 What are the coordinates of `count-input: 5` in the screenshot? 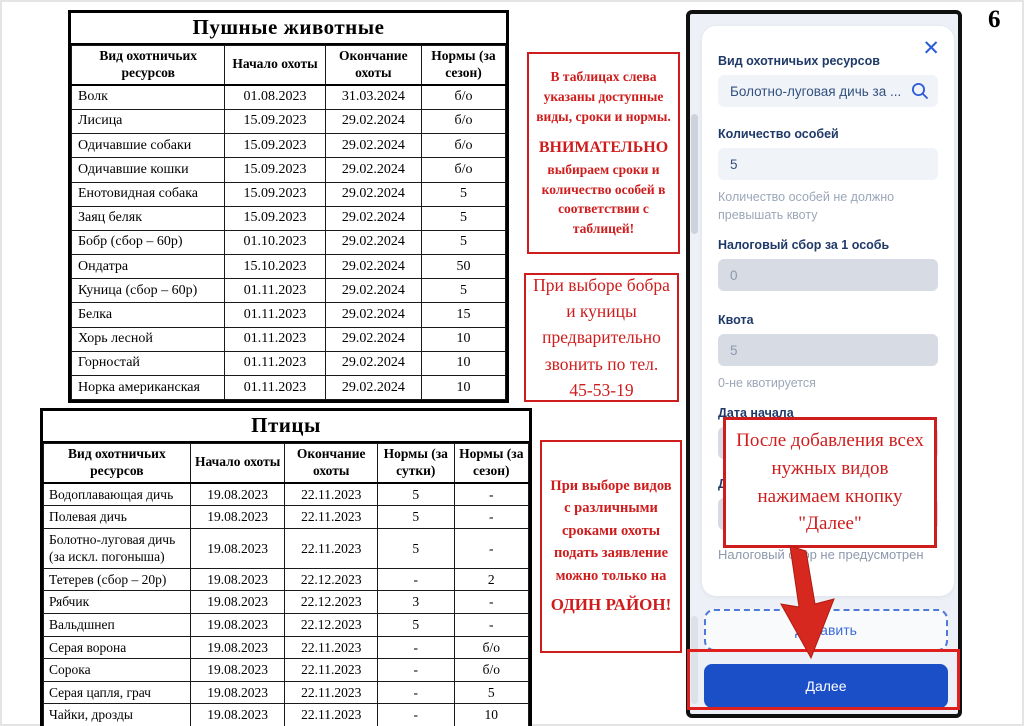 It's located at (828, 164).